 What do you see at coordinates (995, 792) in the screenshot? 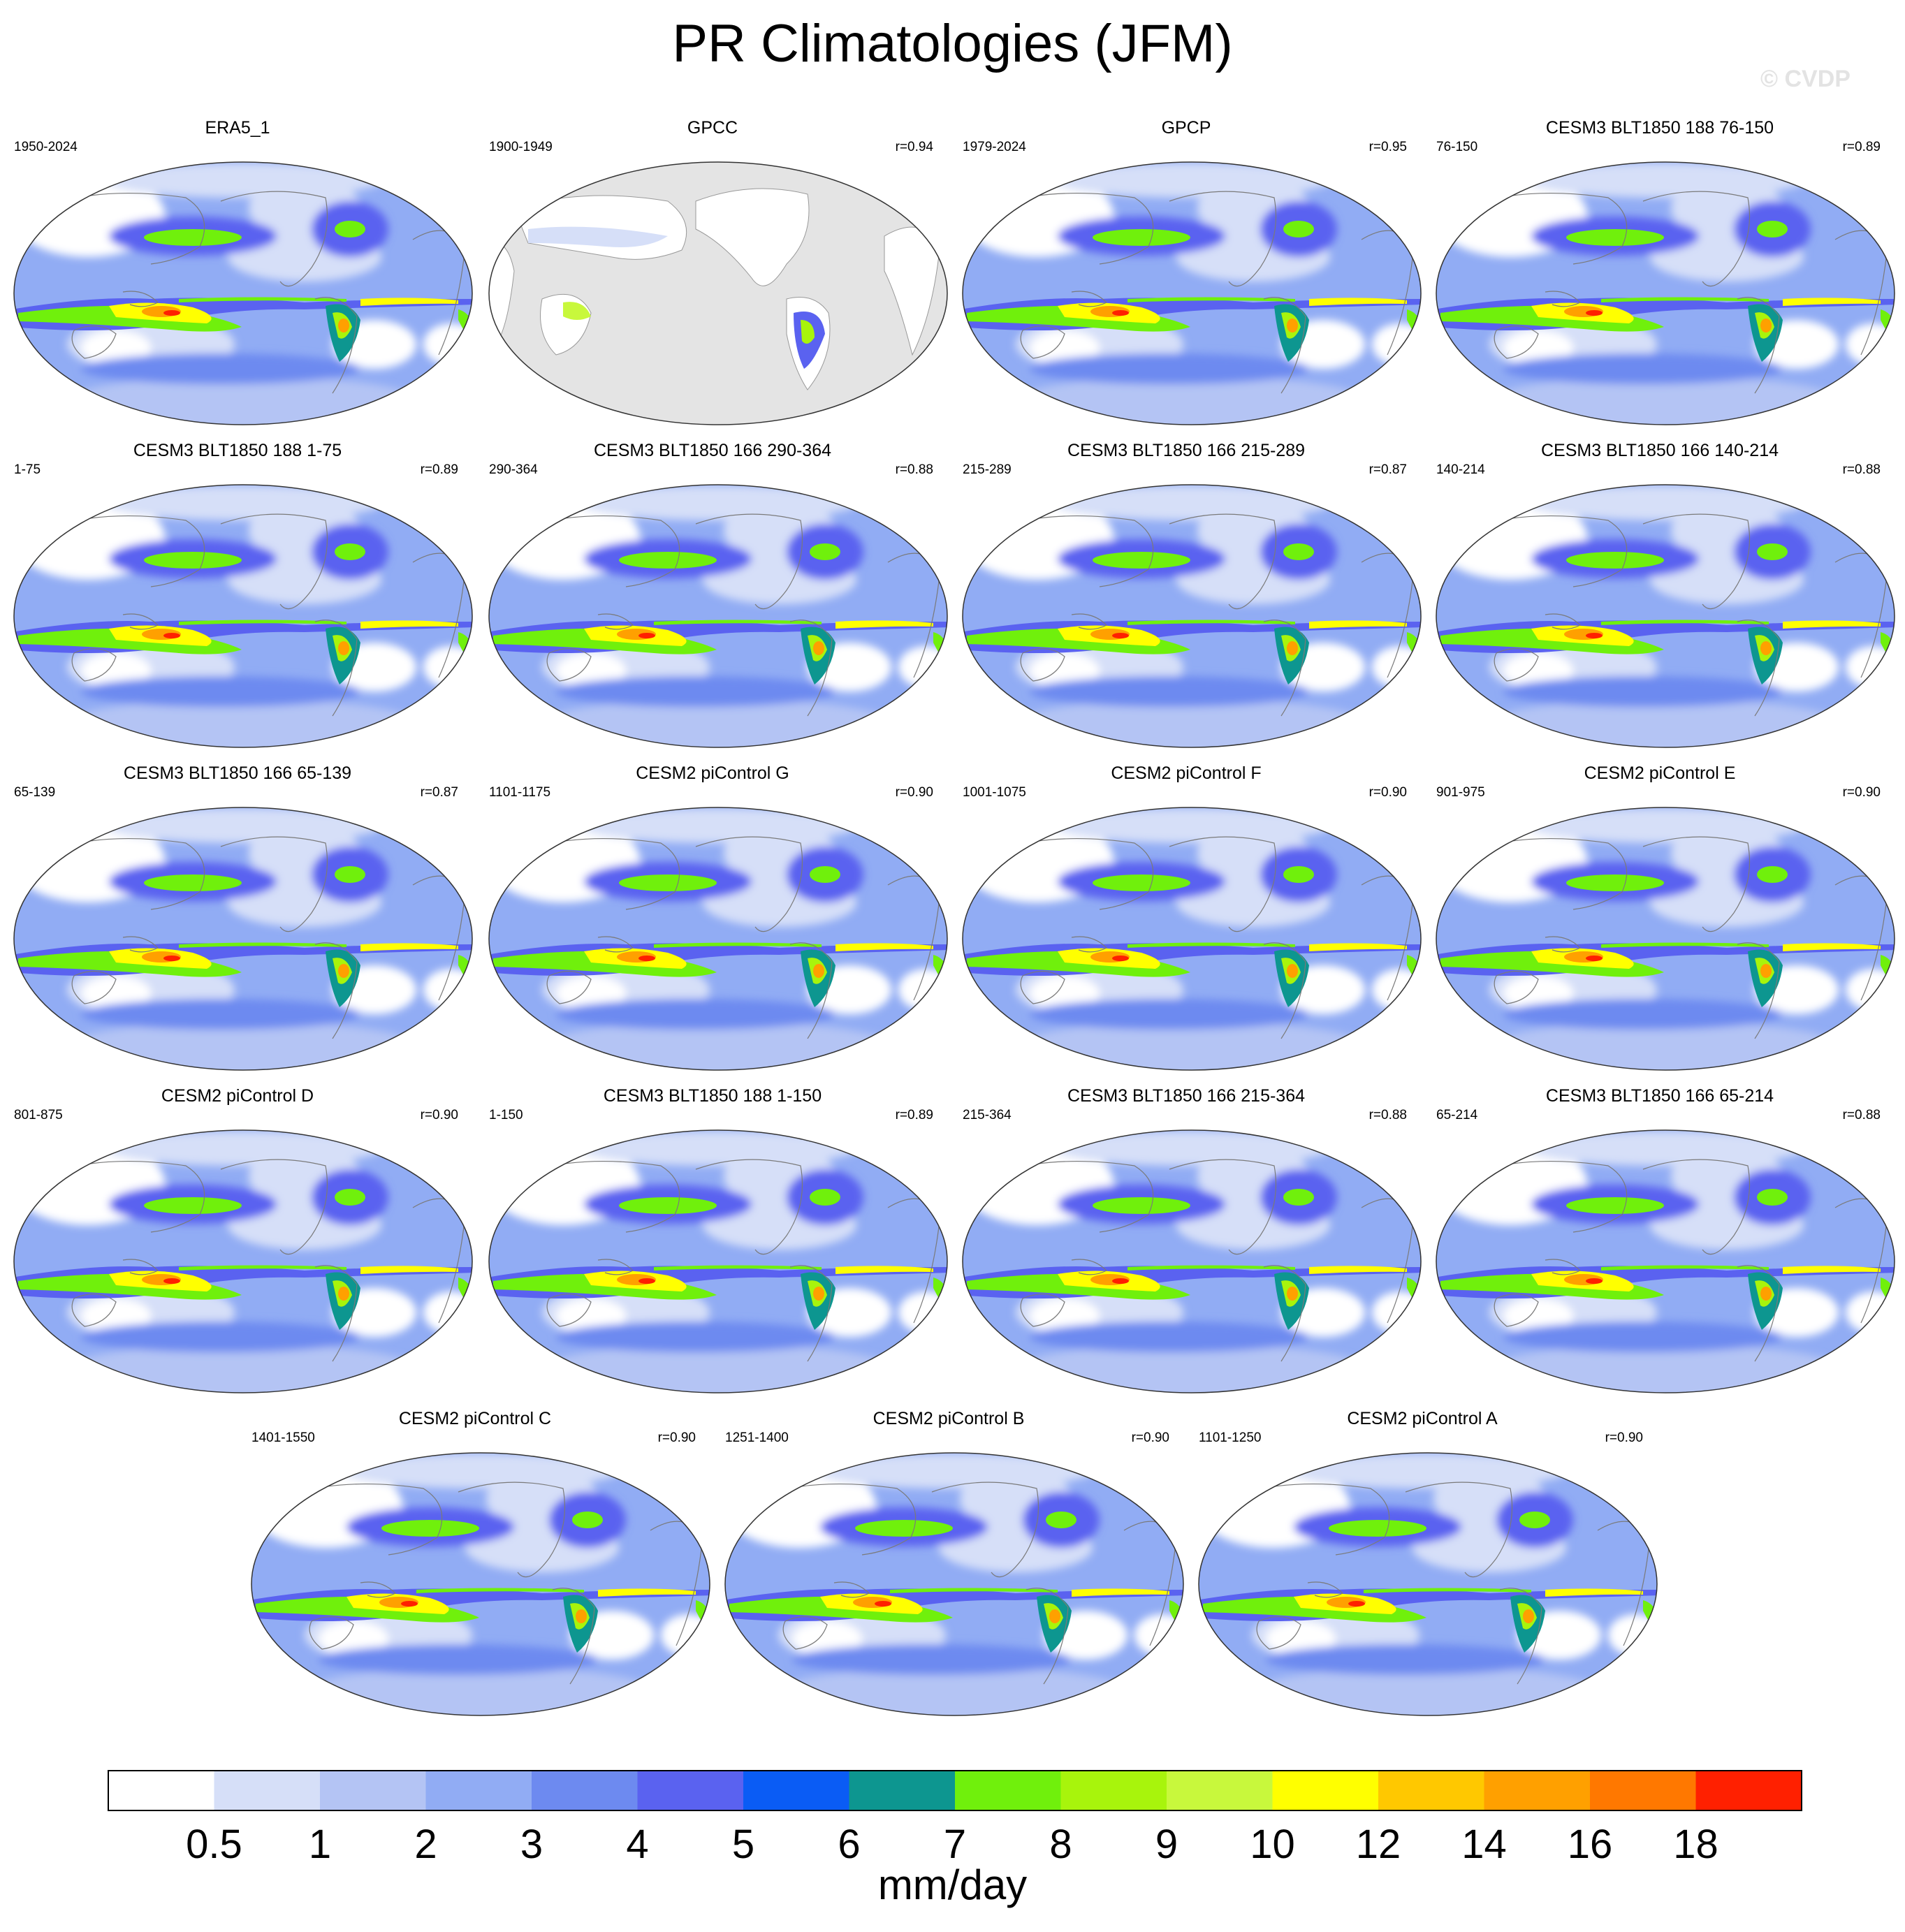
I see `panel-years: 1001-1075` at bounding box center [995, 792].